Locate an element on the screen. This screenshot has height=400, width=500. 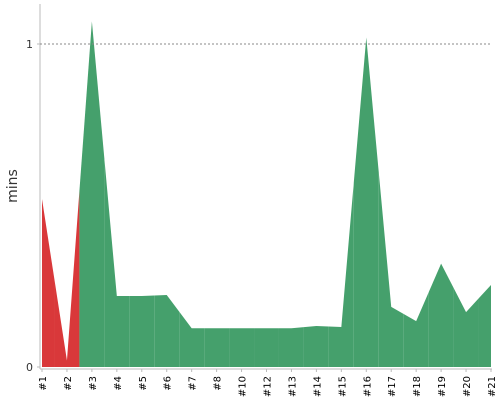
x-tick-label: #17 is located at coordinates (392, 386).